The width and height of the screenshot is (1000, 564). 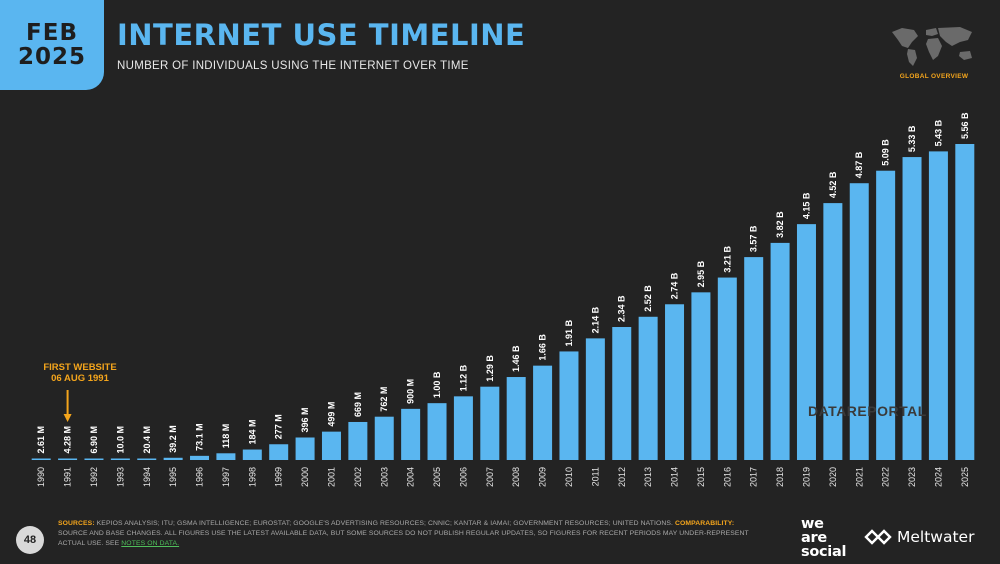 I want to click on bar-2023, so click(x=912, y=308).